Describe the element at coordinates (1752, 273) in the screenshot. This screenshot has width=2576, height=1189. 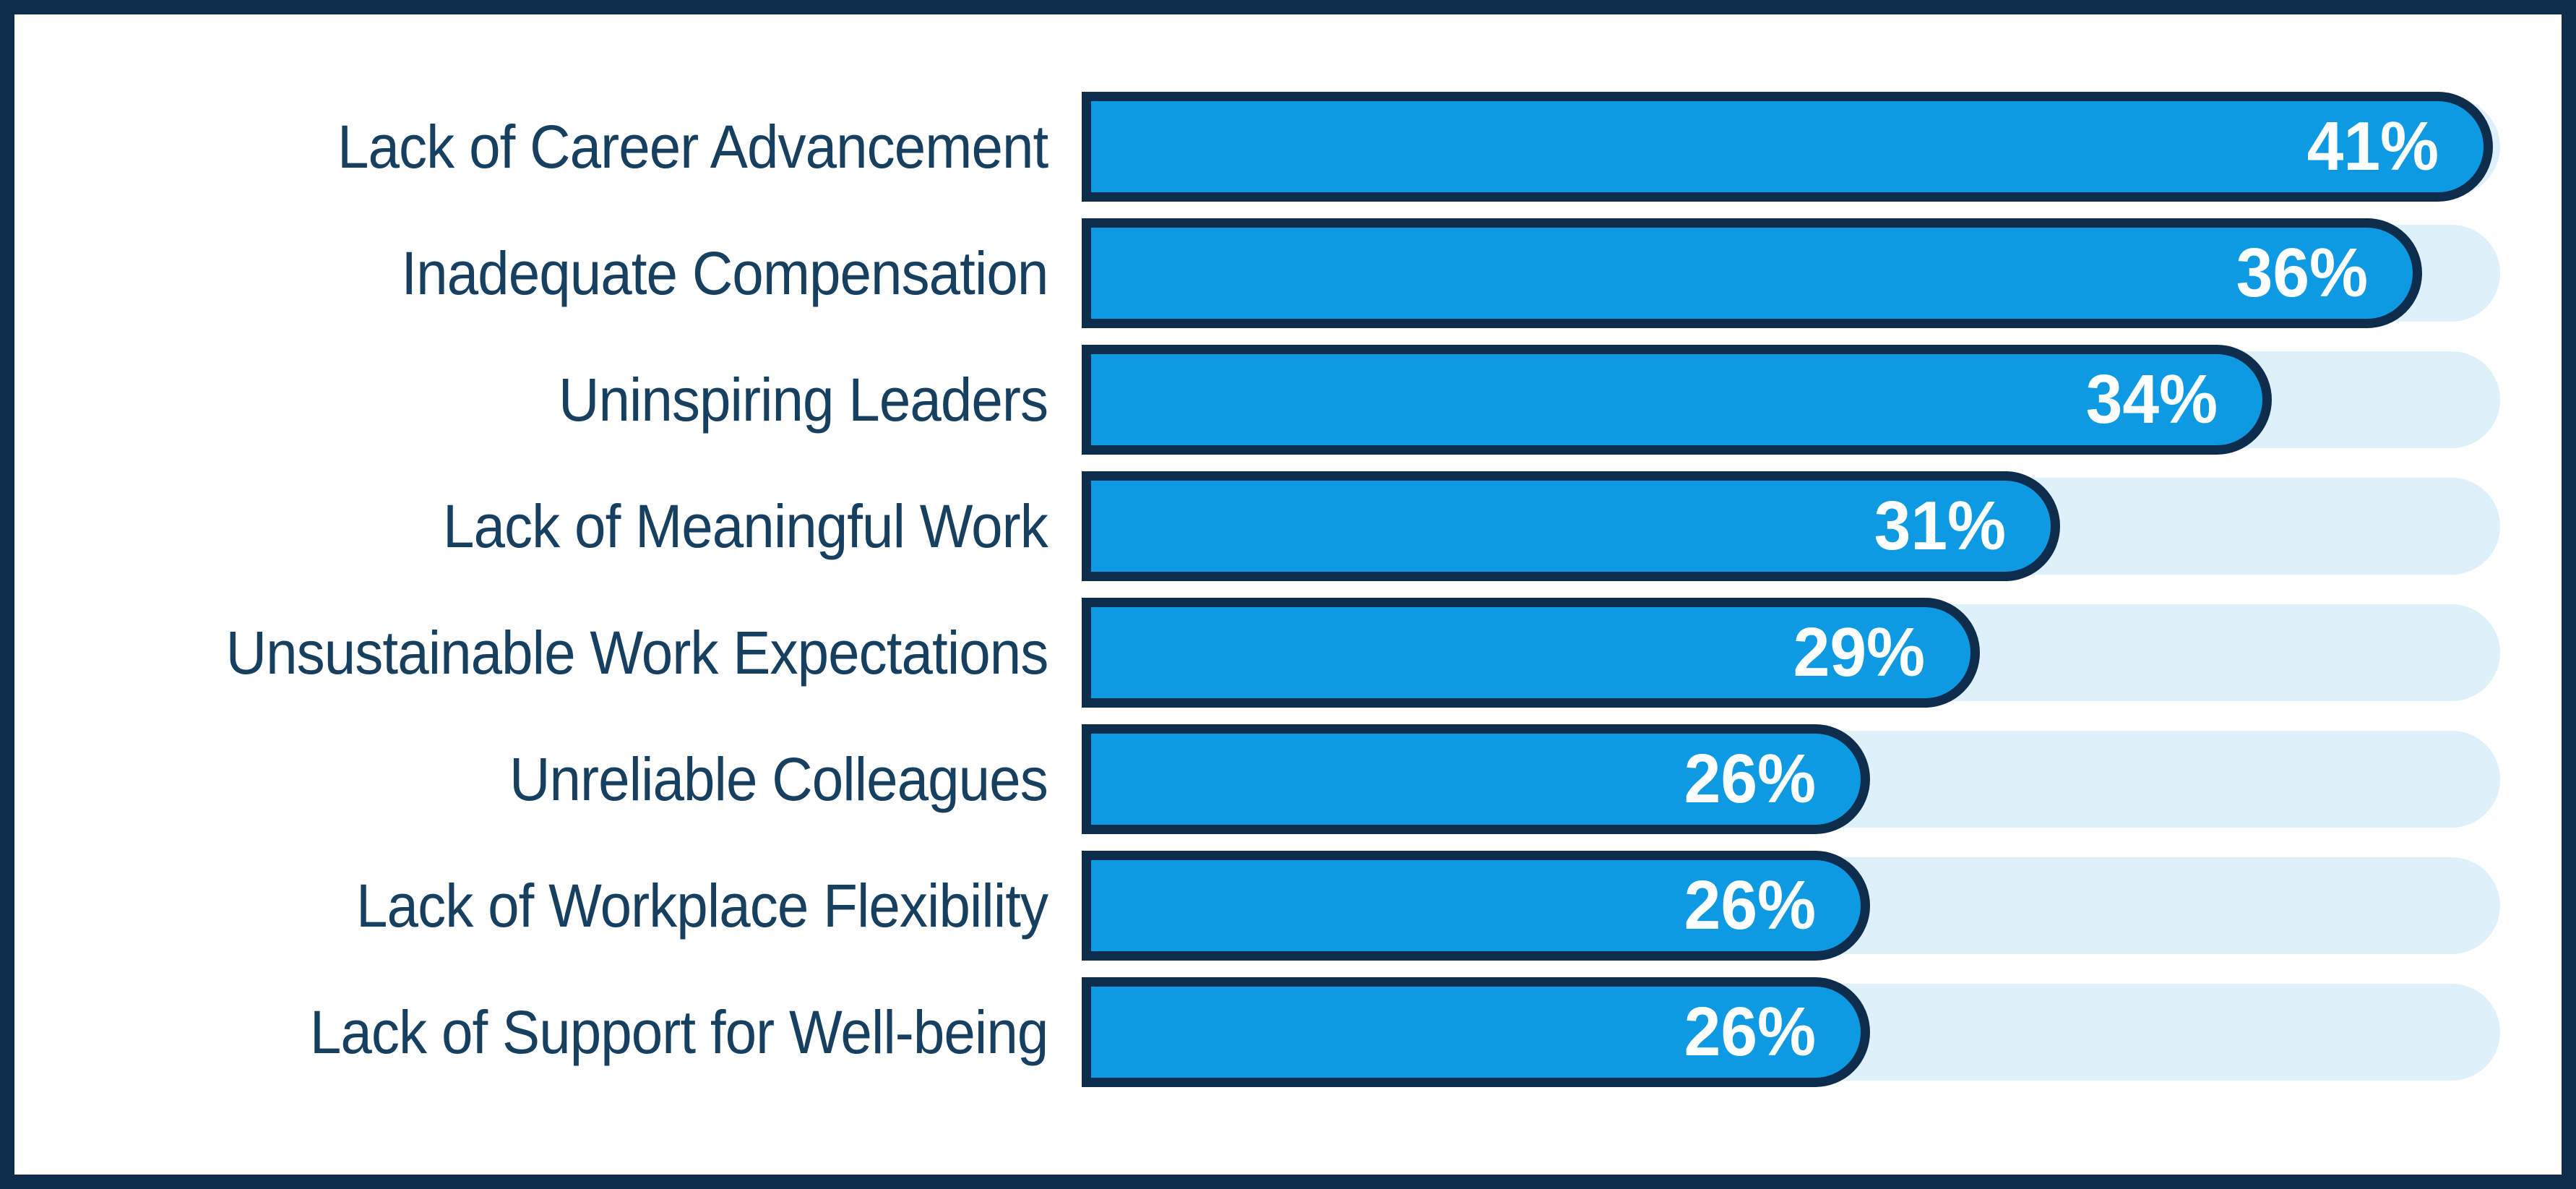
I see `bar: 36%` at that location.